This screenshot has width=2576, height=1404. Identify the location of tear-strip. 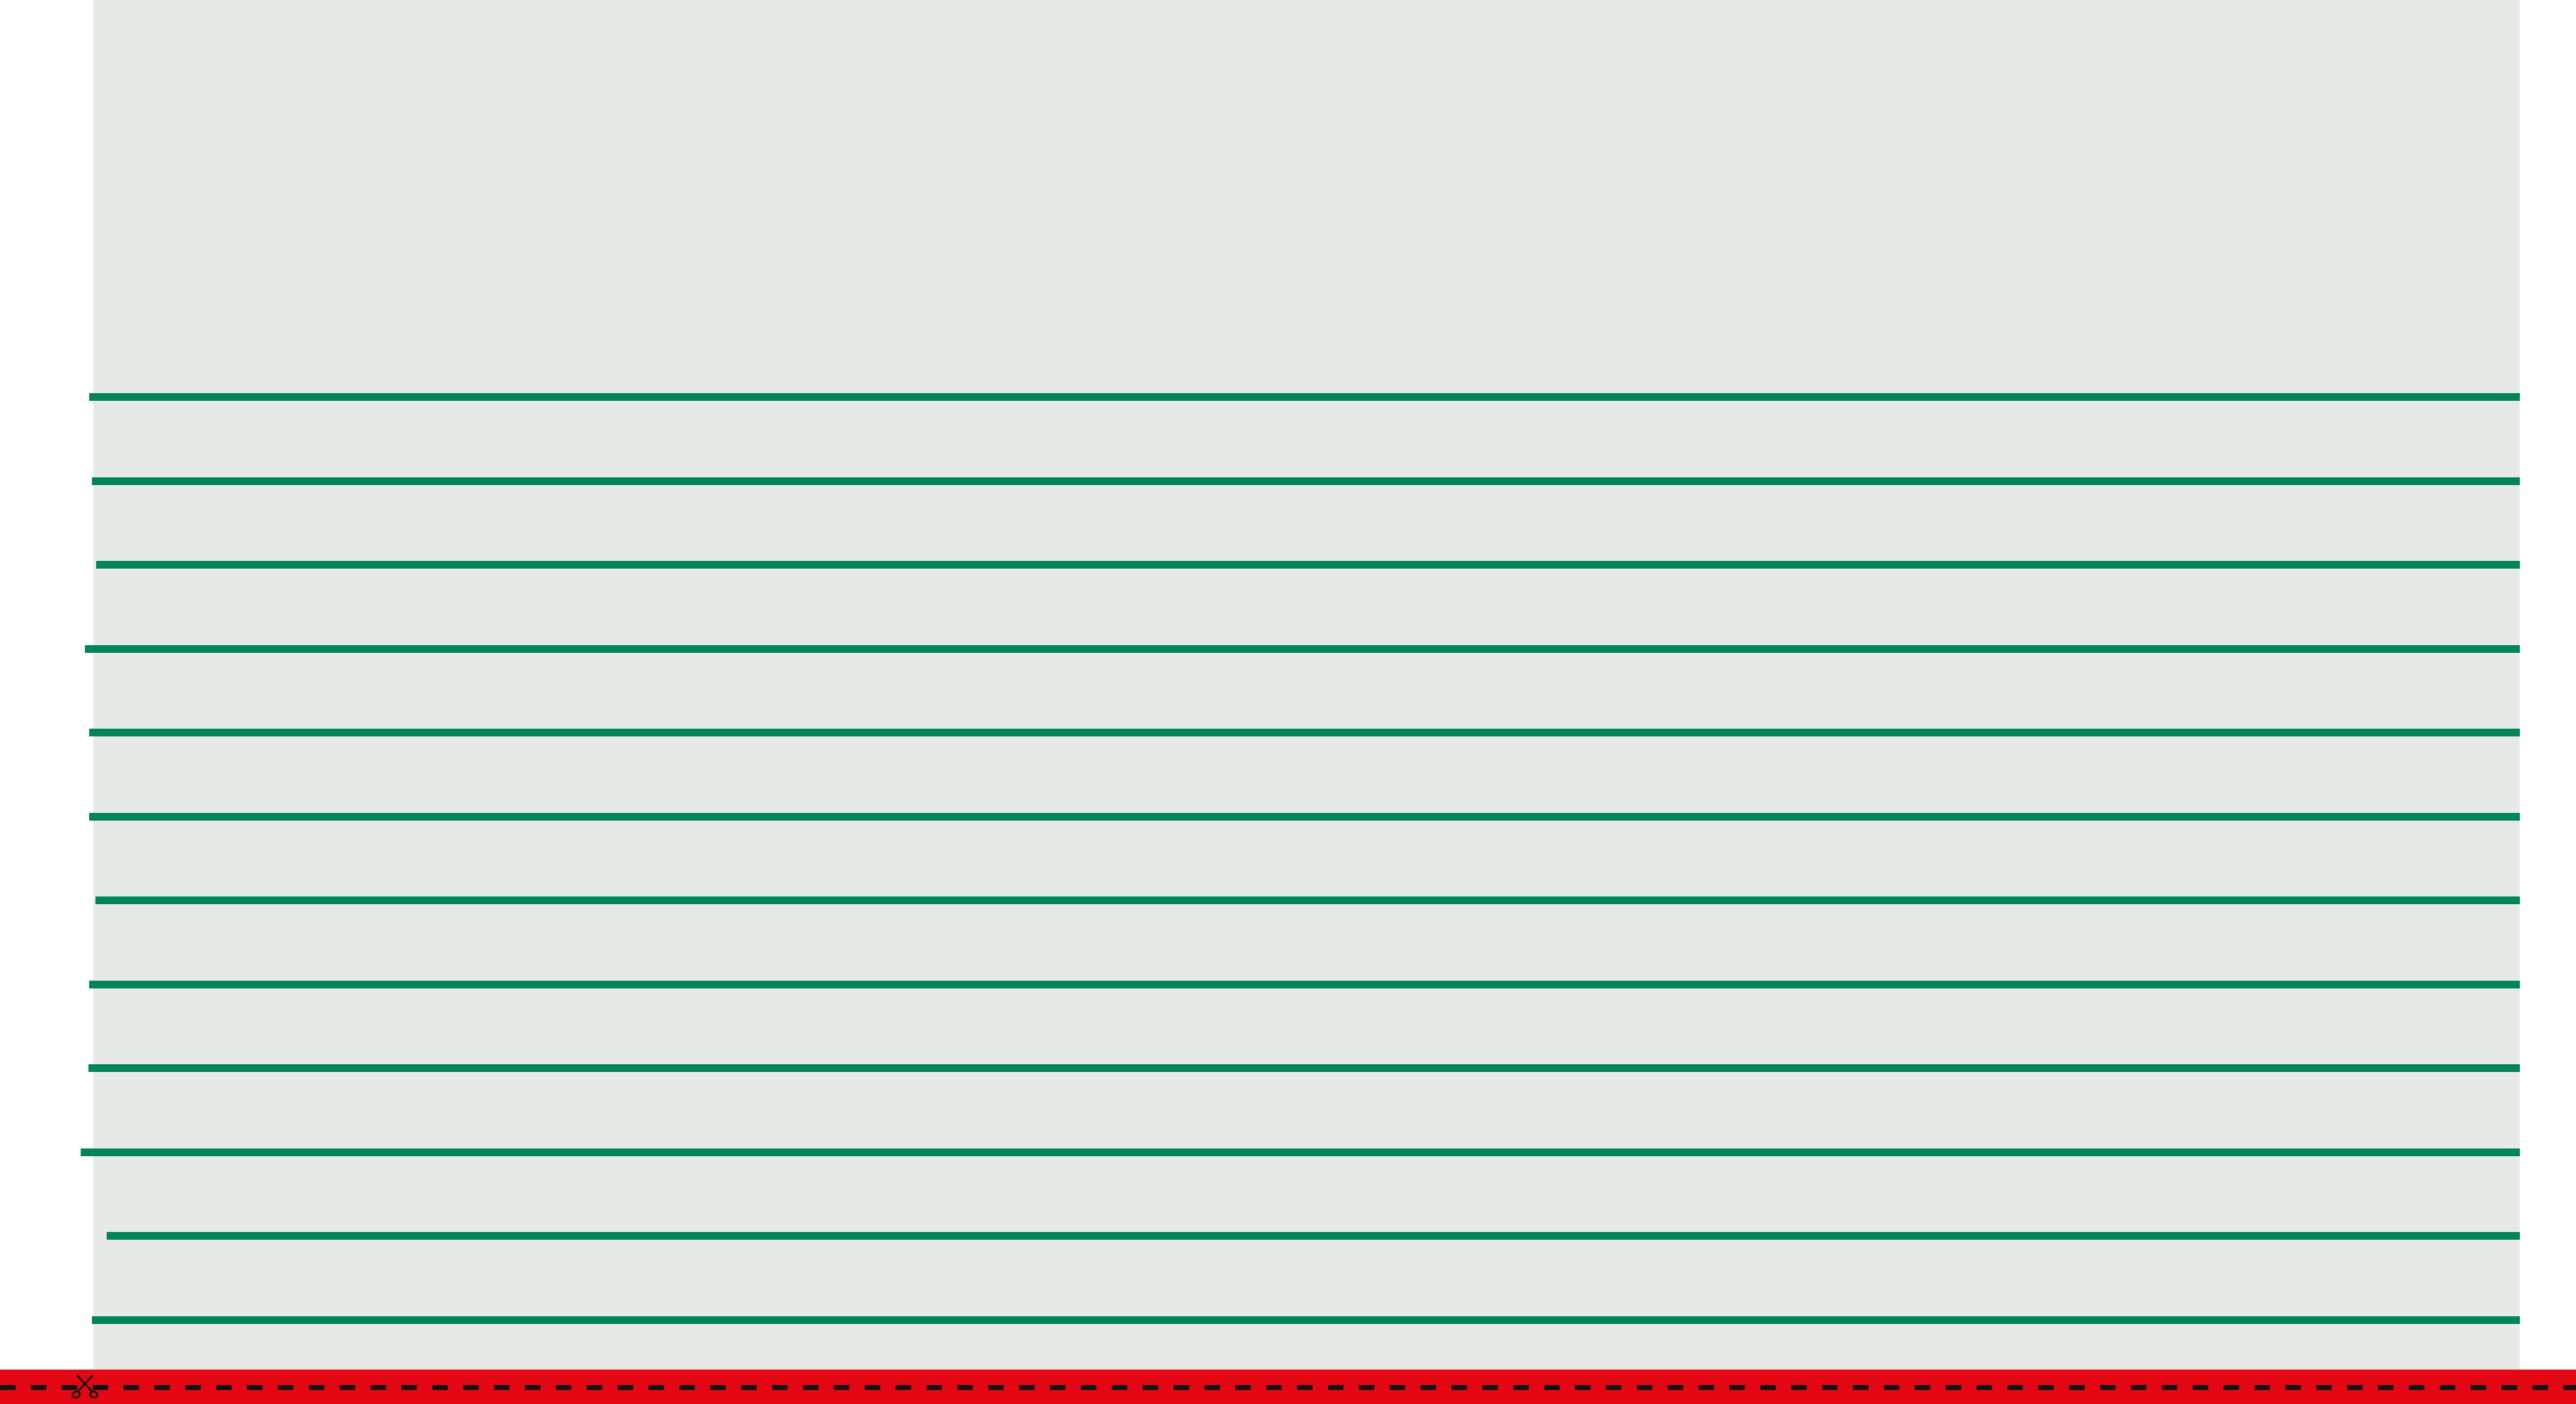
(1288, 1387).